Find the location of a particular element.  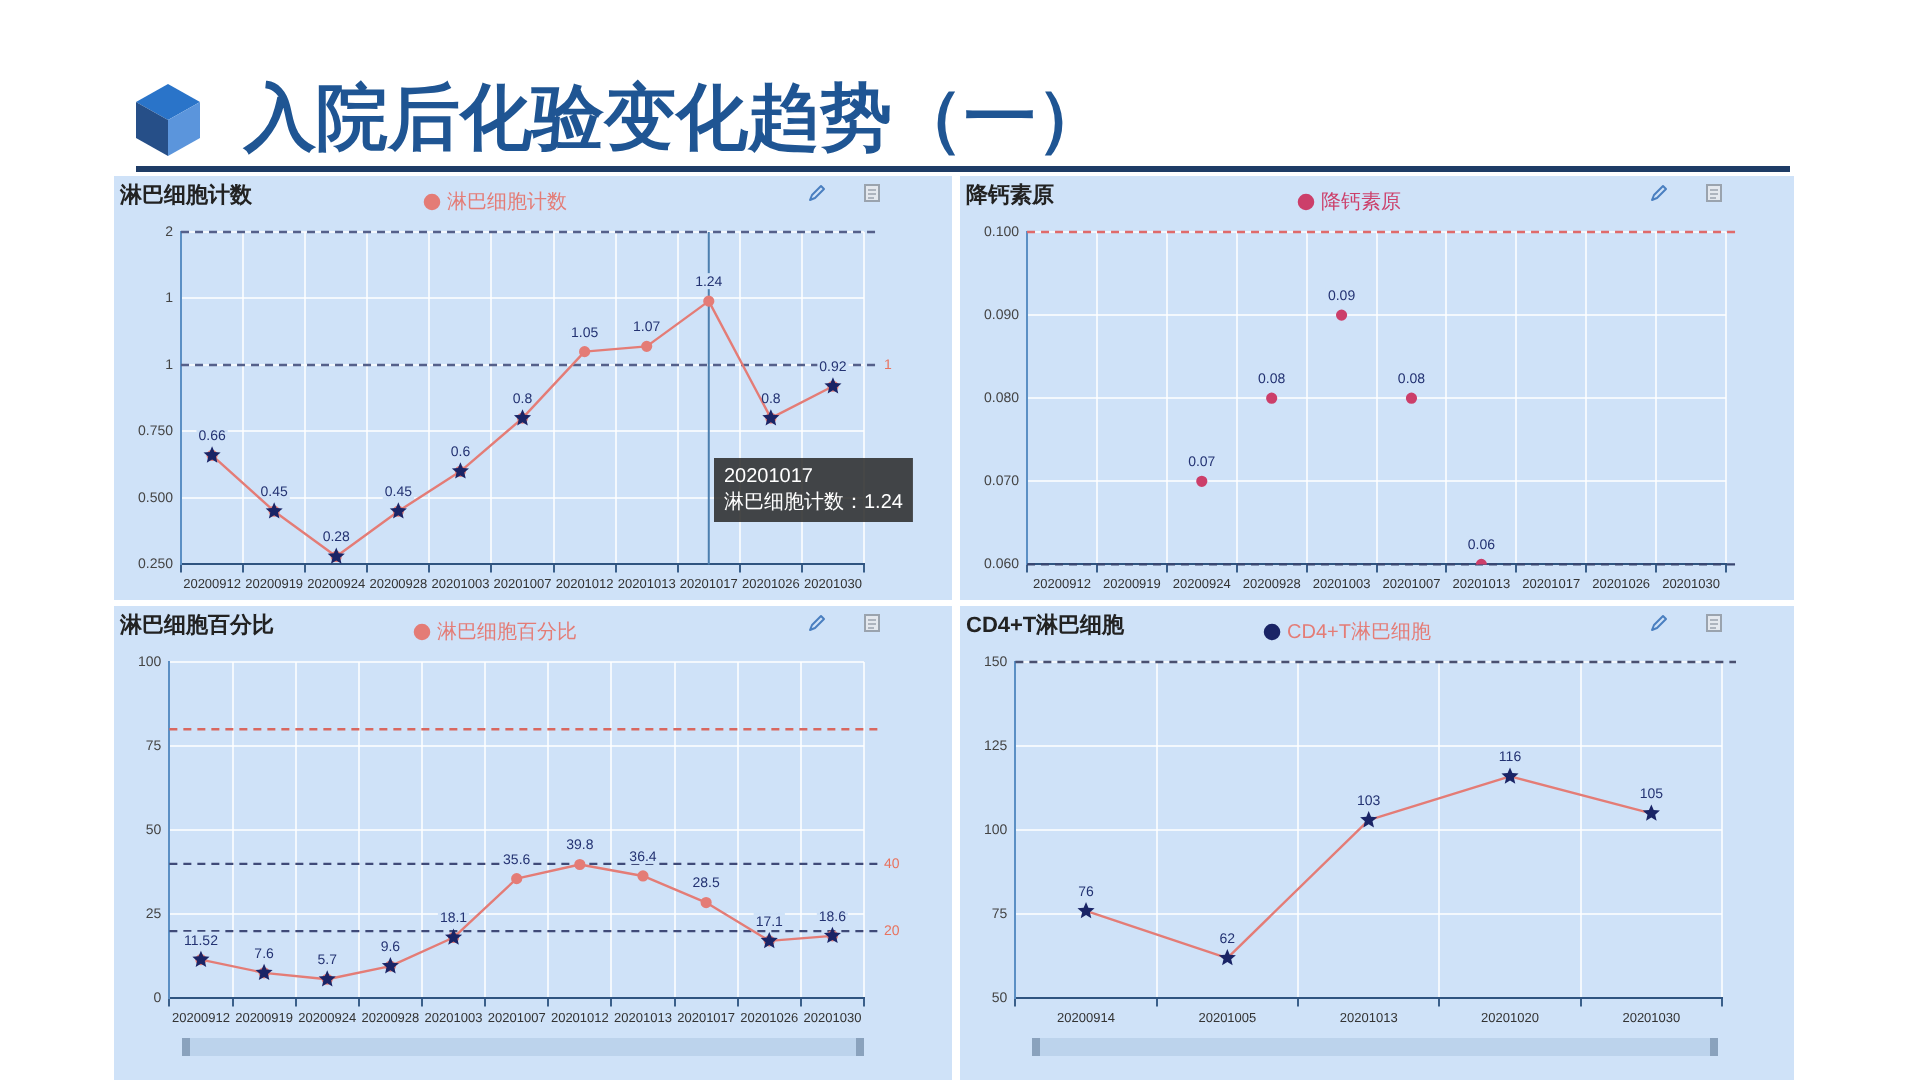

chart-title: 降钙素原 is located at coordinates (1010, 195).